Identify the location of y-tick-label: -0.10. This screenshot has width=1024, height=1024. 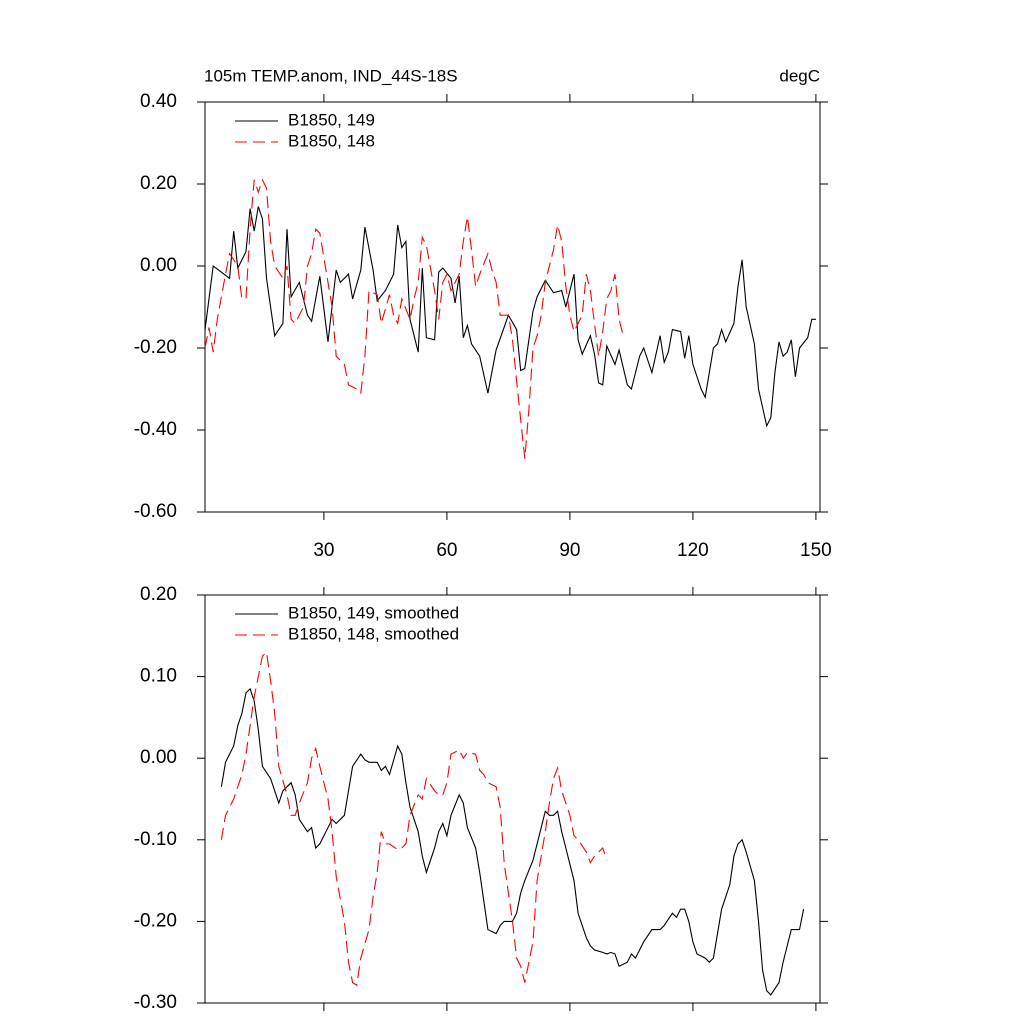
(155, 839).